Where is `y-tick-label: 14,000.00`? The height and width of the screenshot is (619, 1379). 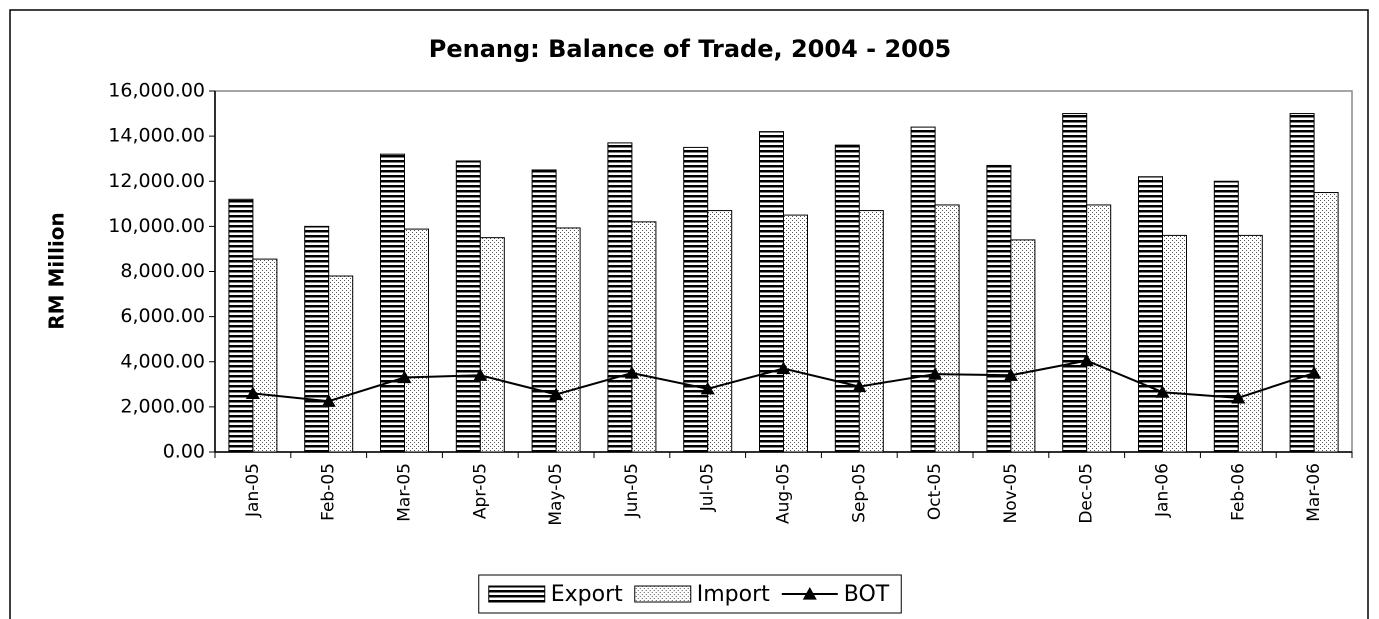 y-tick-label: 14,000.00 is located at coordinates (156, 136).